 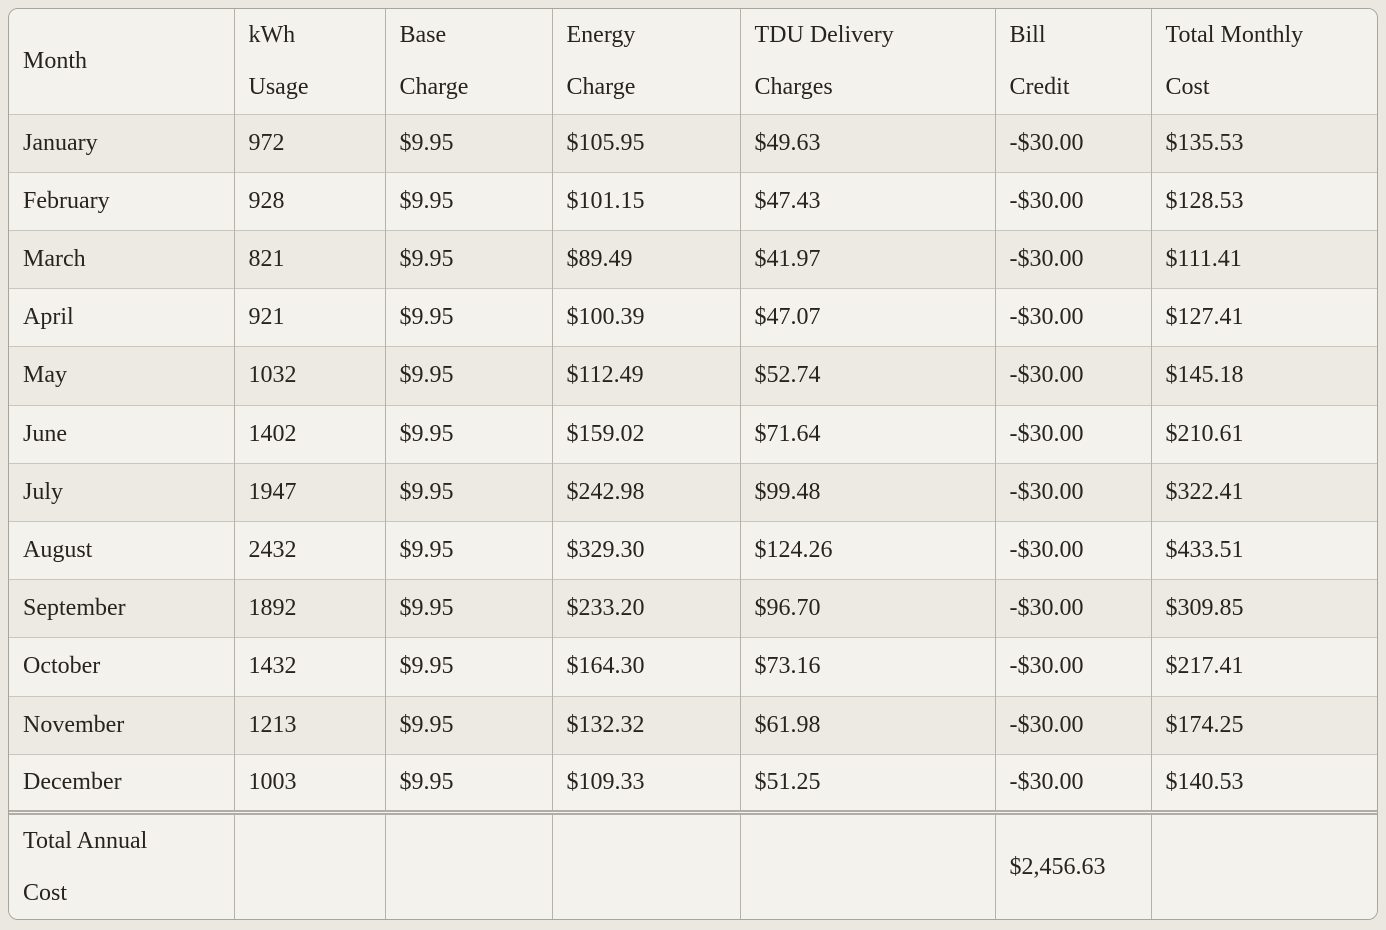 I want to click on cell-month: September, so click(x=122, y=608).